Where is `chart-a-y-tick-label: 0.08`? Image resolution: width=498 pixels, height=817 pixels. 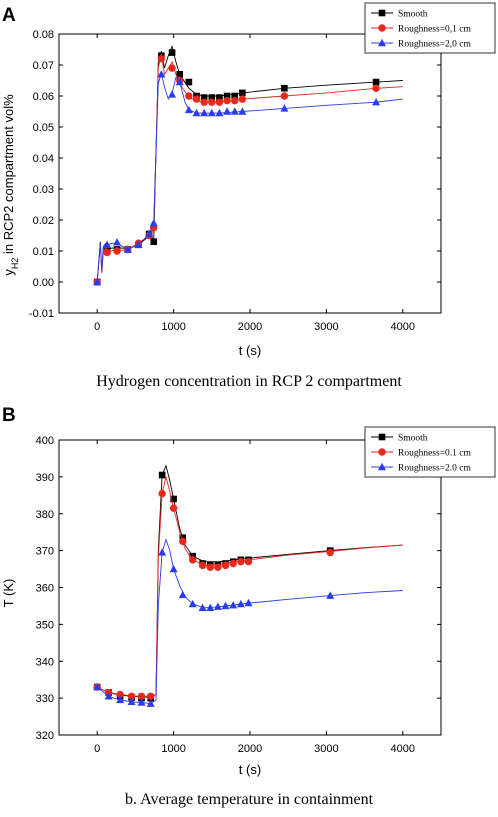 chart-a-y-tick-label: 0.08 is located at coordinates (43, 35).